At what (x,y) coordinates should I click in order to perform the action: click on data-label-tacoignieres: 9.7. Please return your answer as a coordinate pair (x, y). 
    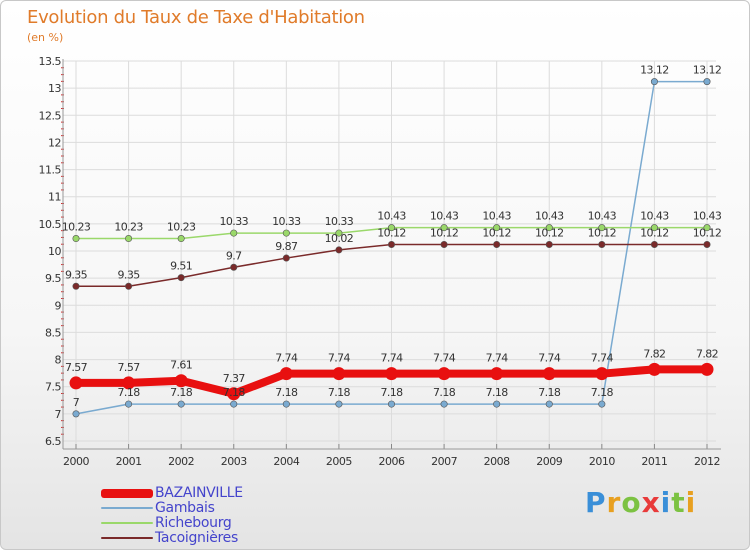
    Looking at the image, I should click on (234, 255).